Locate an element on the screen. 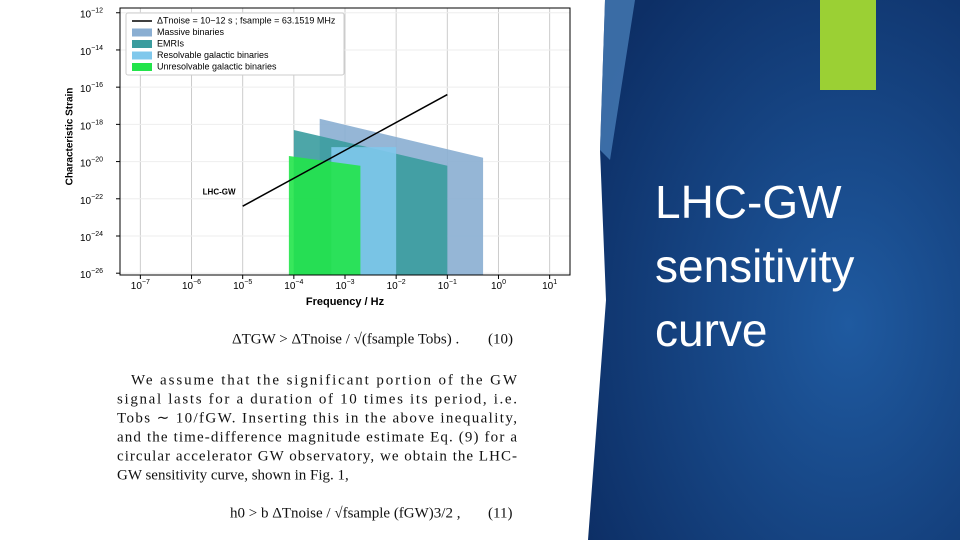 The width and height of the screenshot is (960, 545). line is located at coordinates (345, 150).